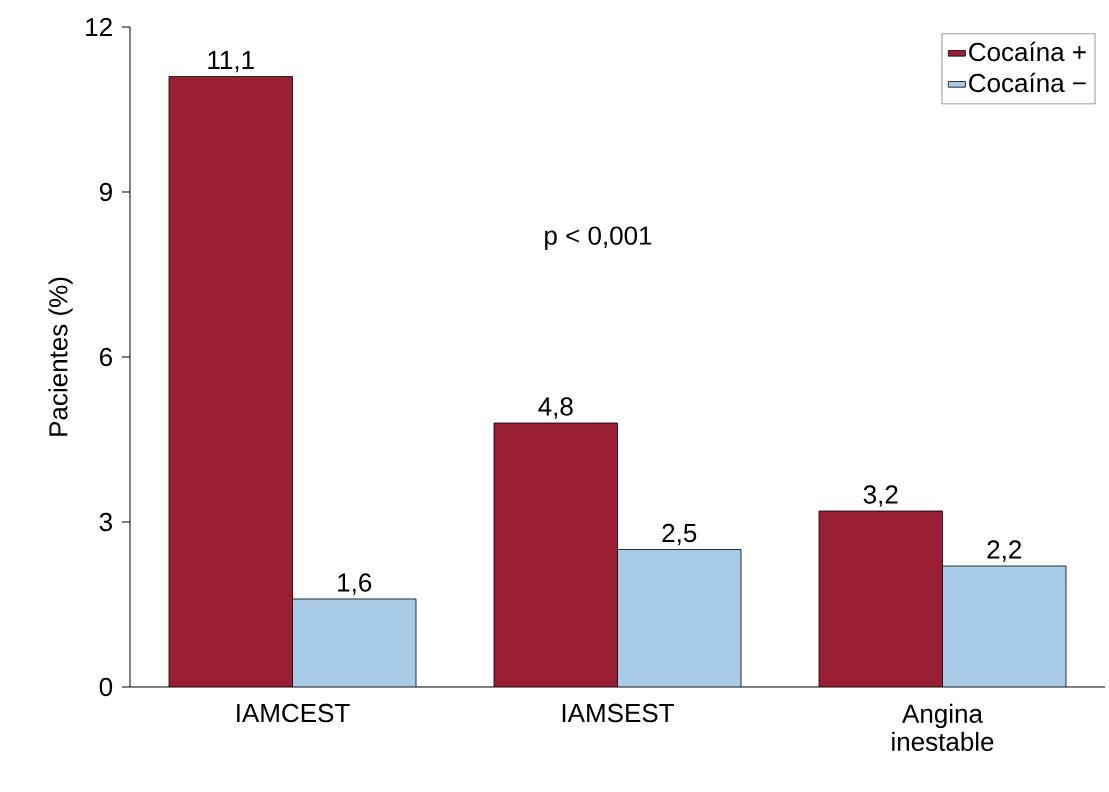 The height and width of the screenshot is (792, 1109). I want to click on y-axis-title: Pacientes (%), so click(60, 356).